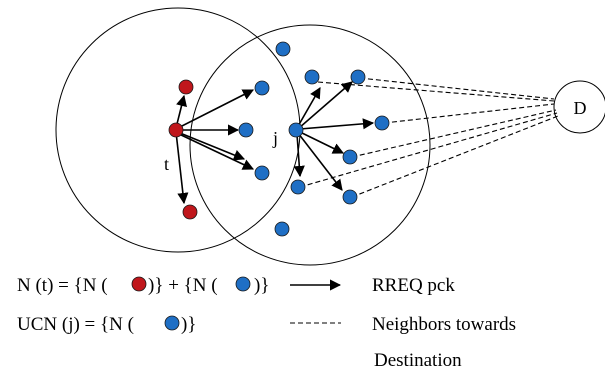  I want to click on destination-node, so click(579, 107).